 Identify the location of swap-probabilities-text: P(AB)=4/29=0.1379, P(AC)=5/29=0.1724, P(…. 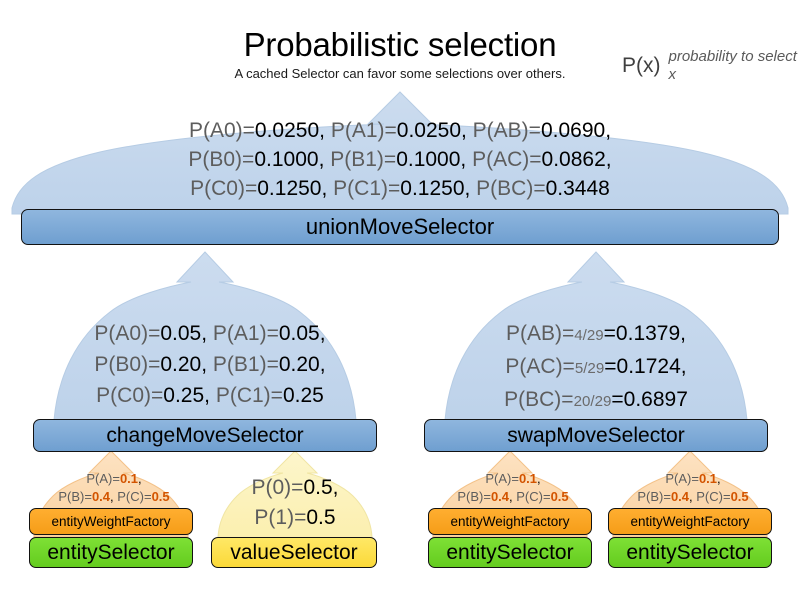
(596, 367).